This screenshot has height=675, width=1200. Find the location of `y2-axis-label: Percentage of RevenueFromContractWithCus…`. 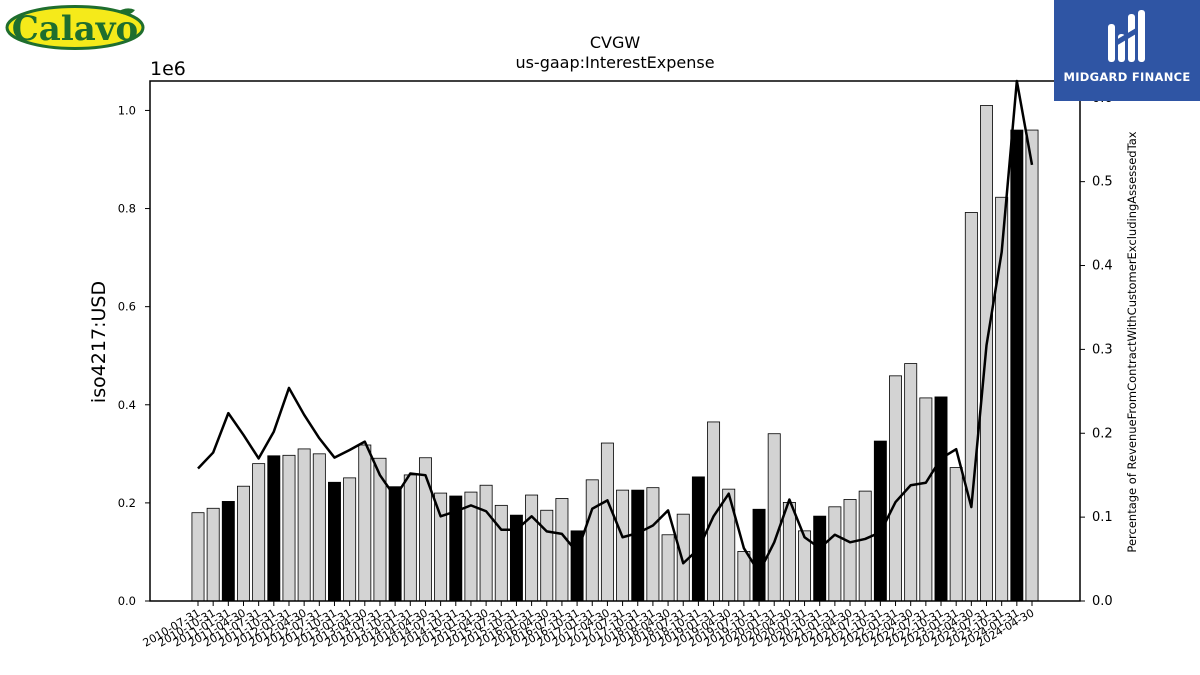

y2-axis-label: Percentage of RevenueFromContractWithCus… is located at coordinates (1132, 341).